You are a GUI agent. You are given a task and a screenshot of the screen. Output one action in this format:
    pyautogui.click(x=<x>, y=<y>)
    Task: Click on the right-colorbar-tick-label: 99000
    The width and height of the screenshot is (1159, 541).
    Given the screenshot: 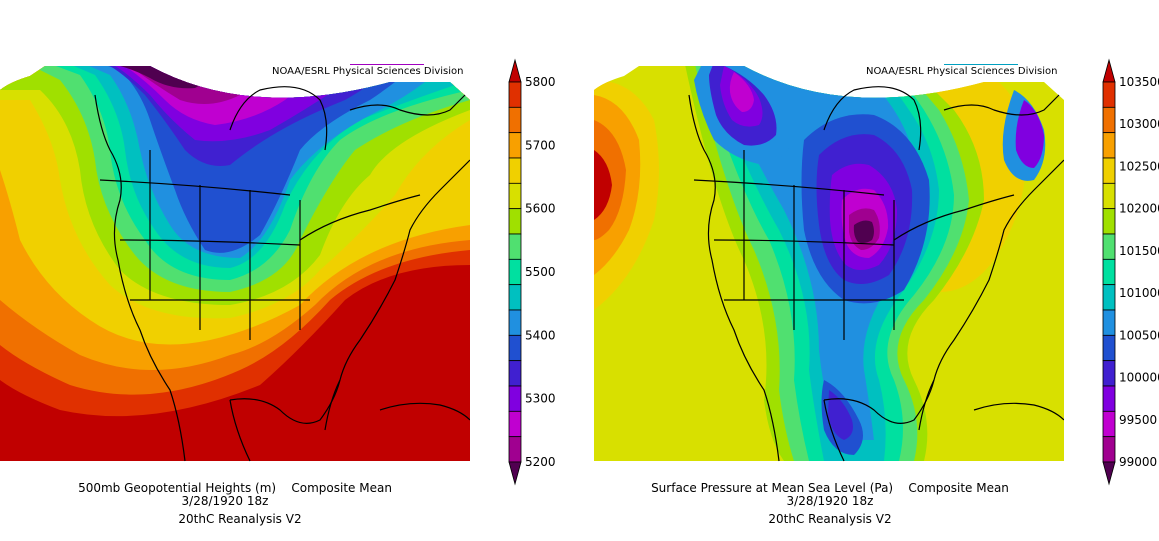 What is the action you would take?
    pyautogui.click(x=1138, y=462)
    